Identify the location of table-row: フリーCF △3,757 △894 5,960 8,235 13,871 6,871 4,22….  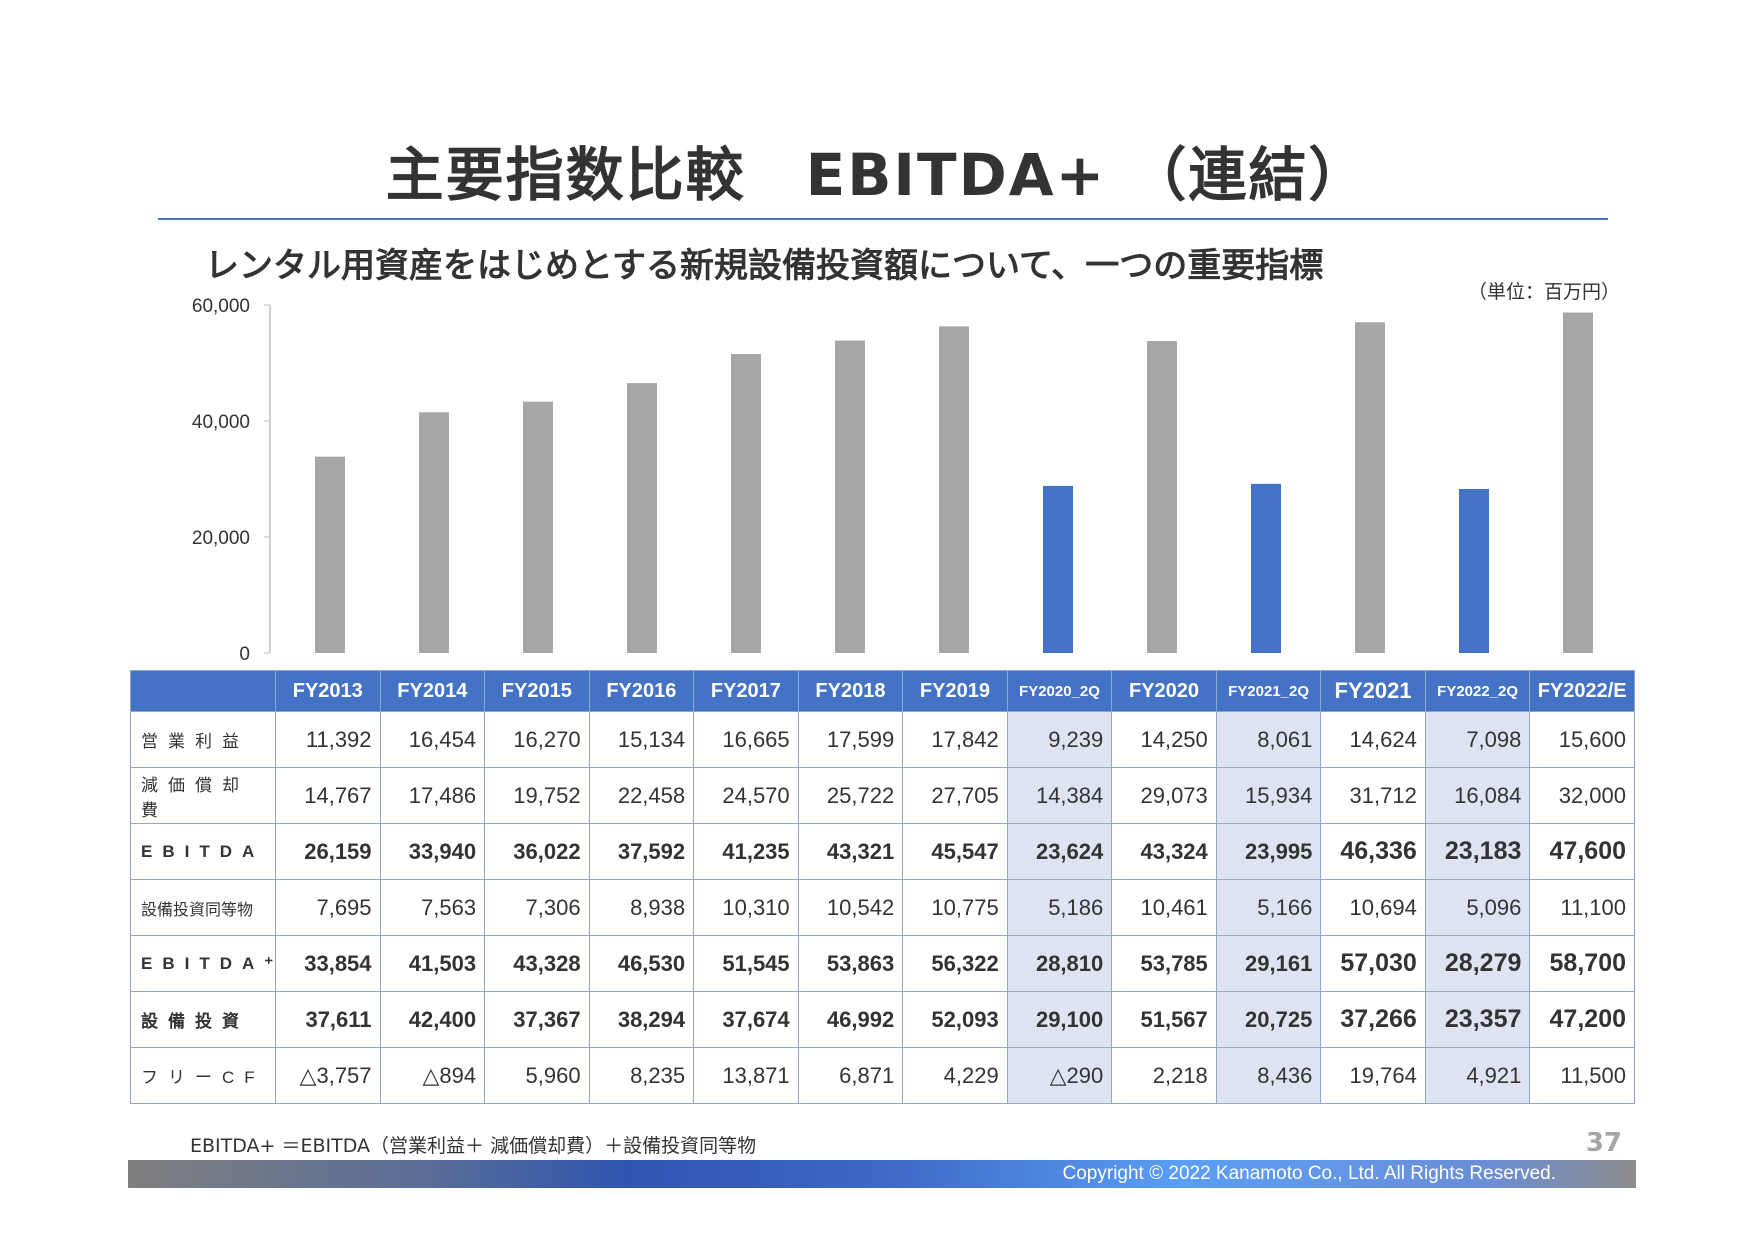
(882, 1075).